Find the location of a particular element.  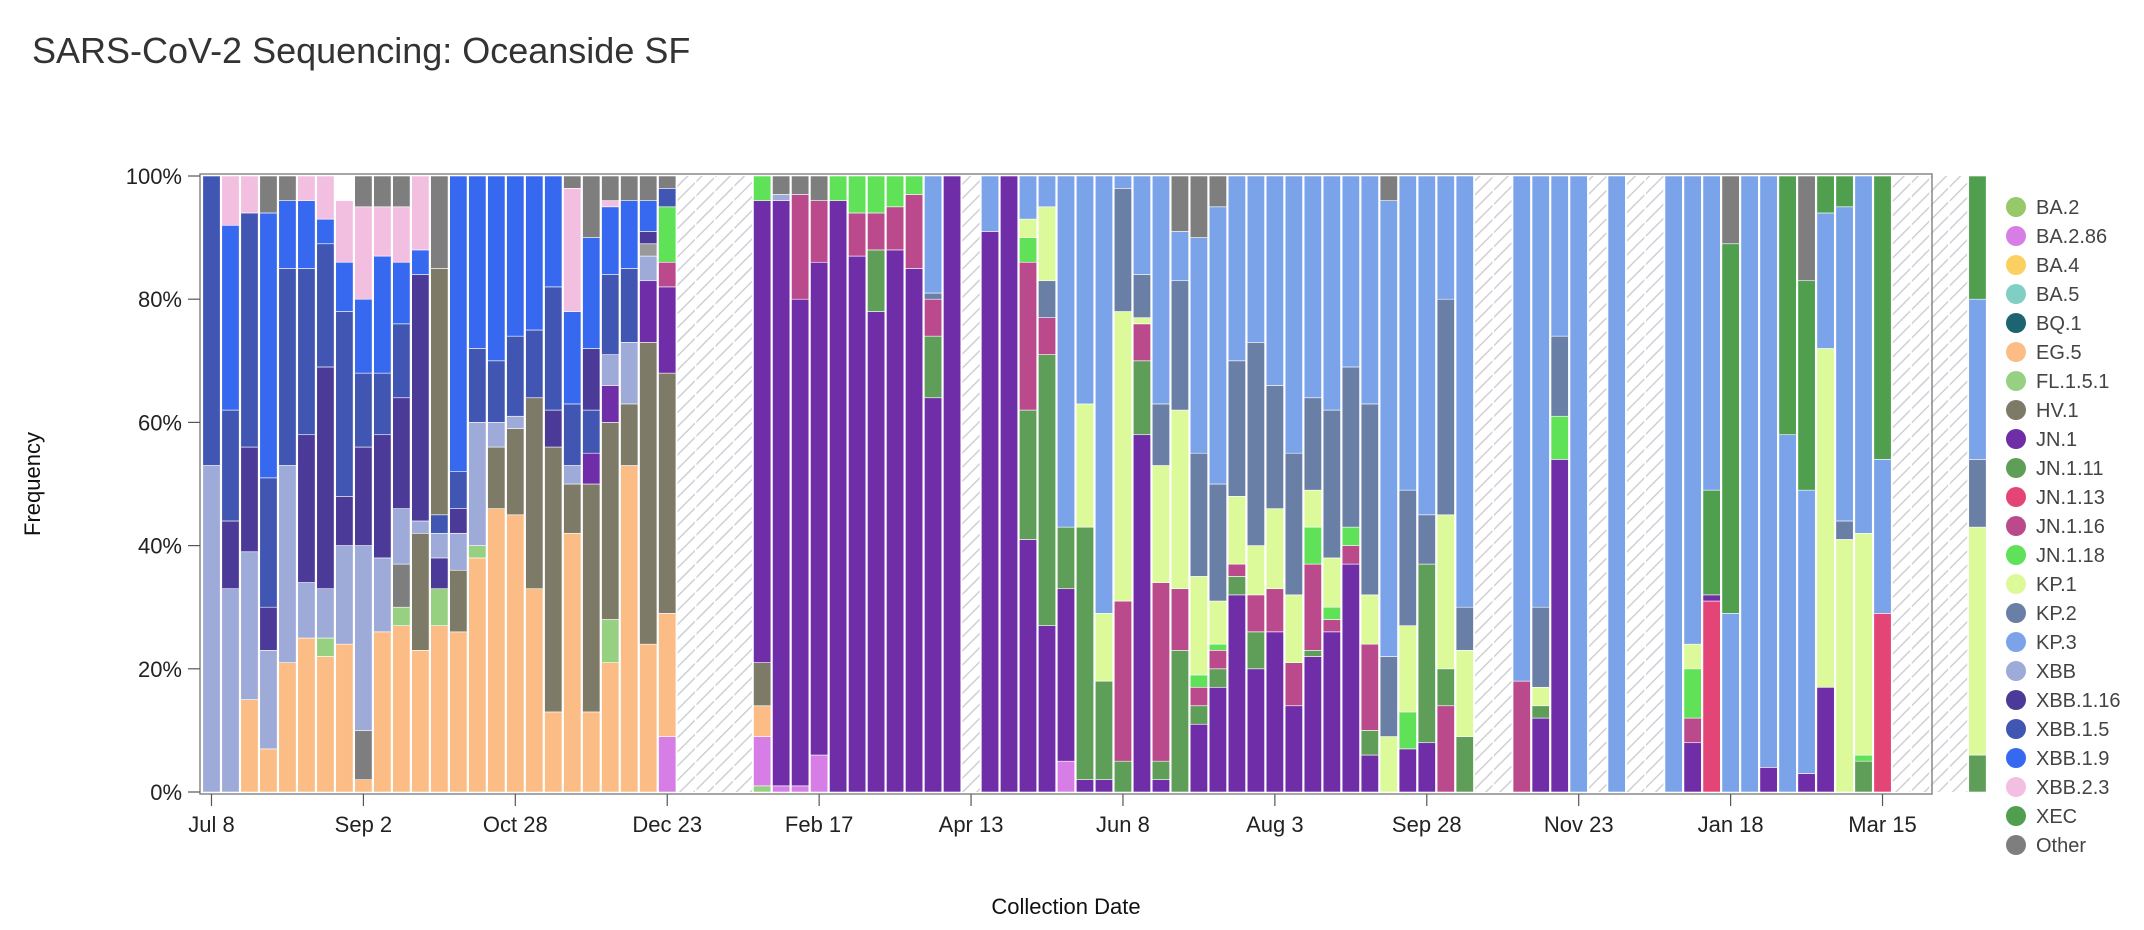

legend-label-eg-5: EG.5 is located at coordinates (2059, 353).